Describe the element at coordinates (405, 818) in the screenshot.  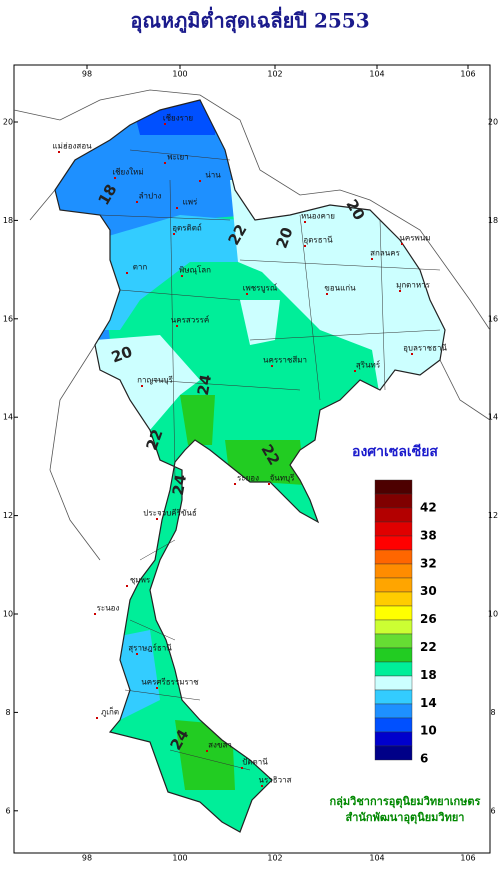
I see `credit-line: สำนักพัฒนาอุตุนิยมวิทยา` at that location.